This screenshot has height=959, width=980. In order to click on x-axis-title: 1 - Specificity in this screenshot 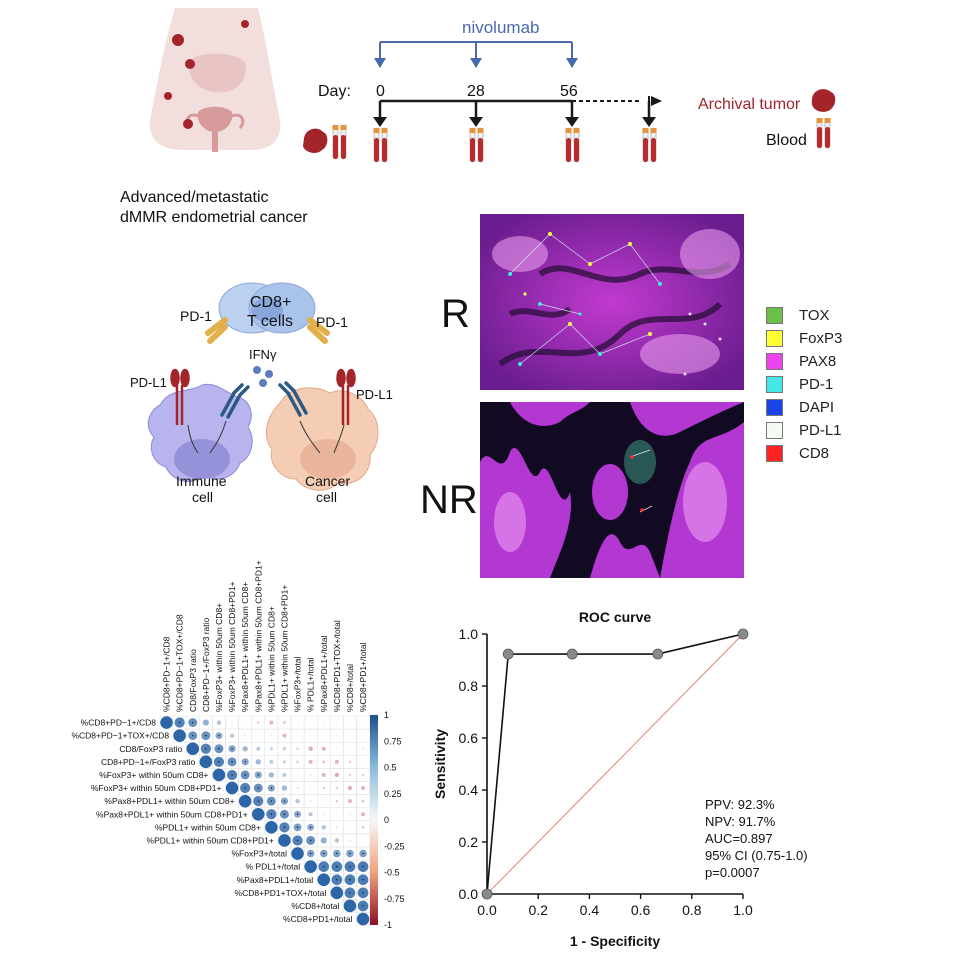, I will do `click(615, 941)`.